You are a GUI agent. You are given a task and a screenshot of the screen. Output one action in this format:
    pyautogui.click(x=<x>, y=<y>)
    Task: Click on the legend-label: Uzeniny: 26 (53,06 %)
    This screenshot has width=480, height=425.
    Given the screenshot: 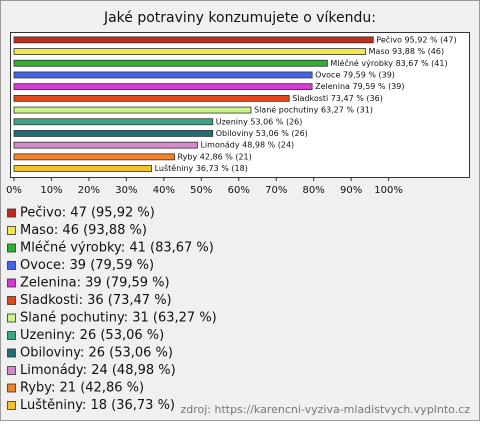 What is the action you would take?
    pyautogui.click(x=92, y=335)
    